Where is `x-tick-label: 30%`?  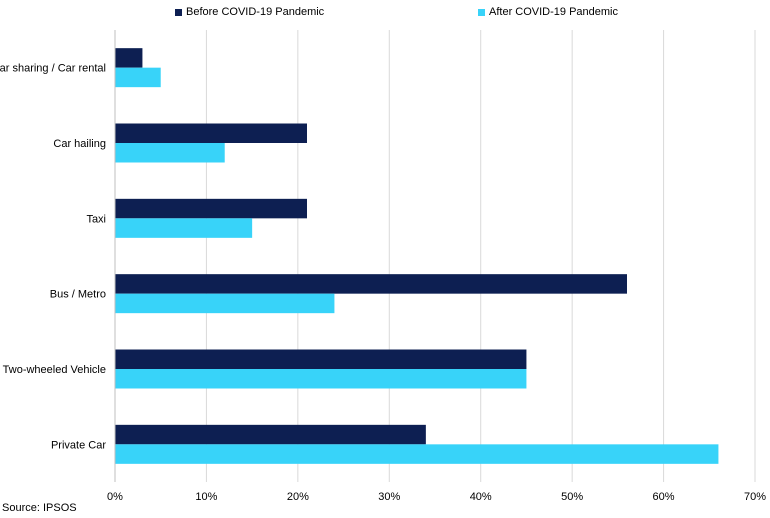 x-tick-label: 30% is located at coordinates (389, 497).